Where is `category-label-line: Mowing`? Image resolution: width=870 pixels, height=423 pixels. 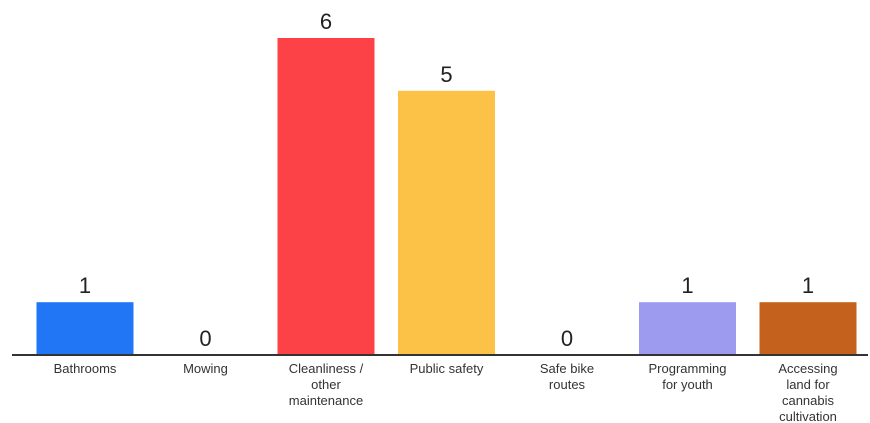
category-label-line: Mowing is located at coordinates (205, 368).